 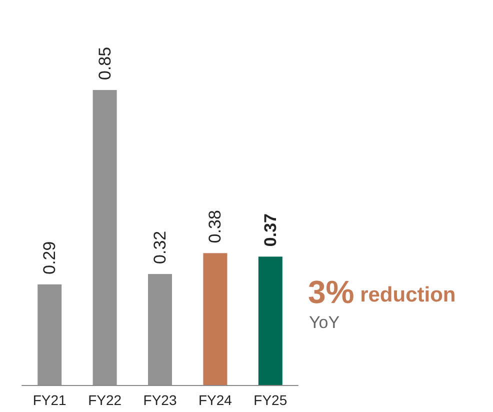 I want to click on text: 3% reduction, so click(x=382, y=292).